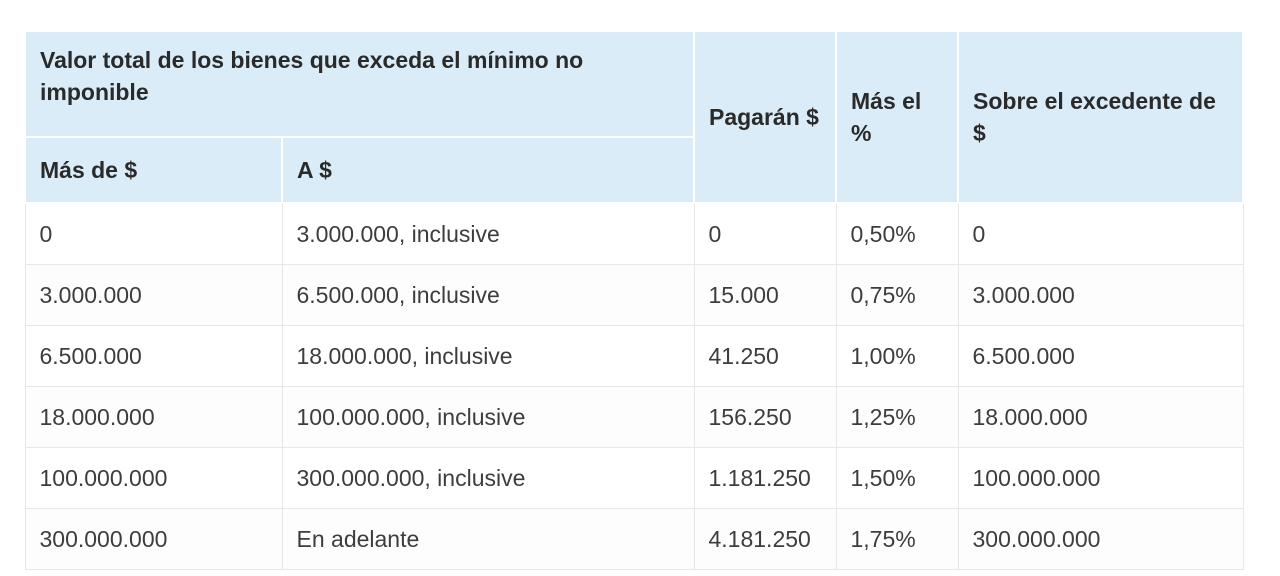 Image resolution: width=1280 pixels, height=576 pixels. What do you see at coordinates (153, 356) in the screenshot?
I see `cell-mas-de: 6.500.000` at bounding box center [153, 356].